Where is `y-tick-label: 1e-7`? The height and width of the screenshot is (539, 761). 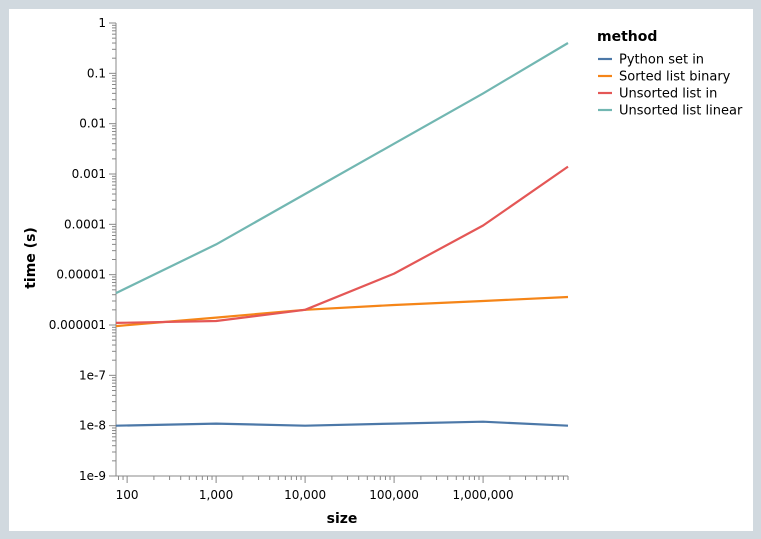
y-tick-label: 1e-7 is located at coordinates (92, 375).